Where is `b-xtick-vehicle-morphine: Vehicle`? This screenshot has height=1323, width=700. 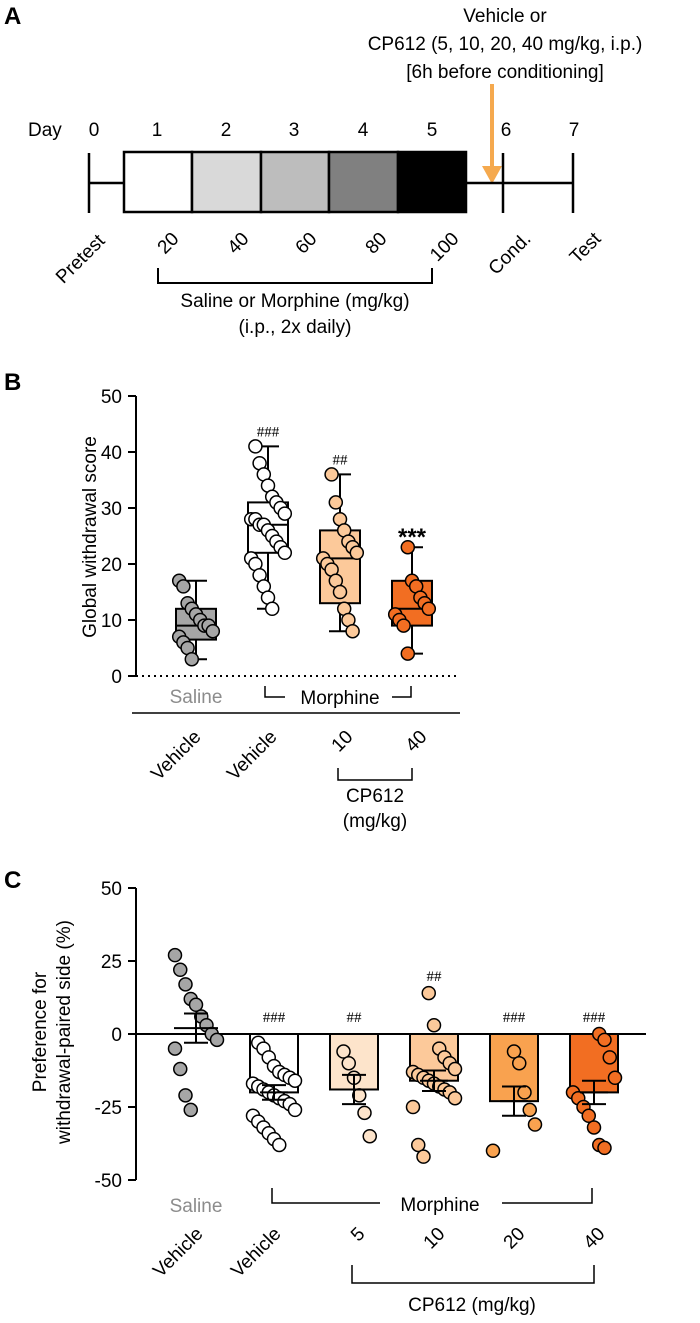 b-xtick-vehicle-morphine: Vehicle is located at coordinates (252, 756).